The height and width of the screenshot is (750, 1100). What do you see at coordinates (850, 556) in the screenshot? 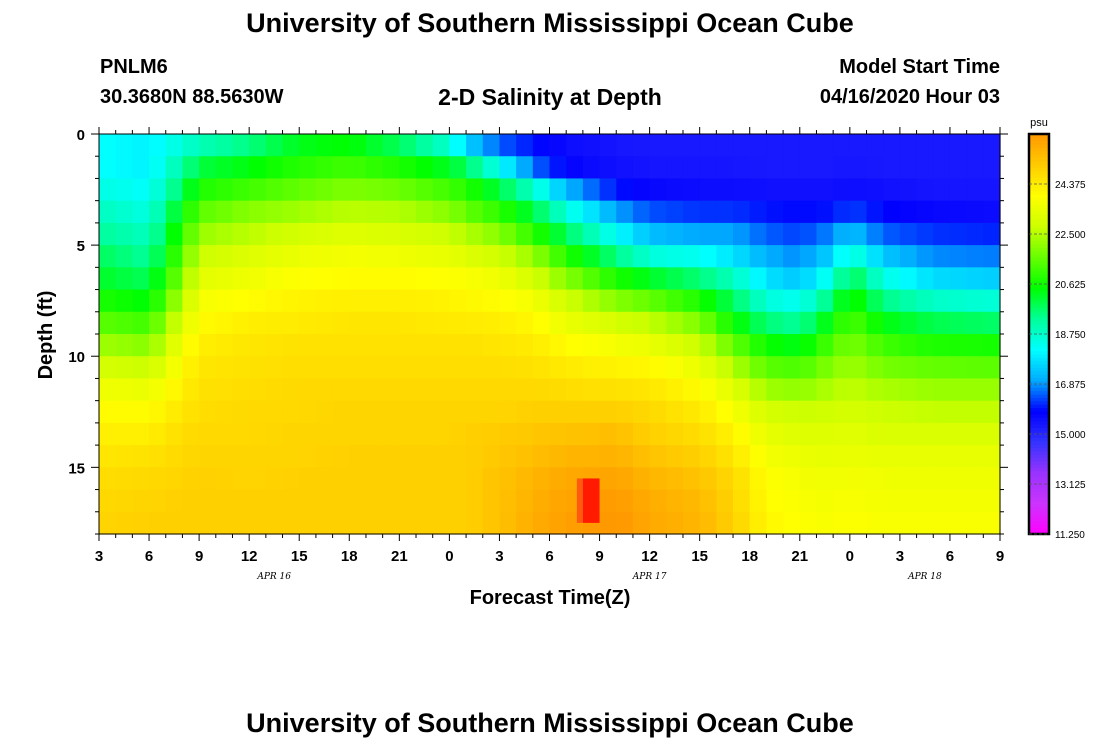
I see `x-tick-label: 0` at bounding box center [850, 556].